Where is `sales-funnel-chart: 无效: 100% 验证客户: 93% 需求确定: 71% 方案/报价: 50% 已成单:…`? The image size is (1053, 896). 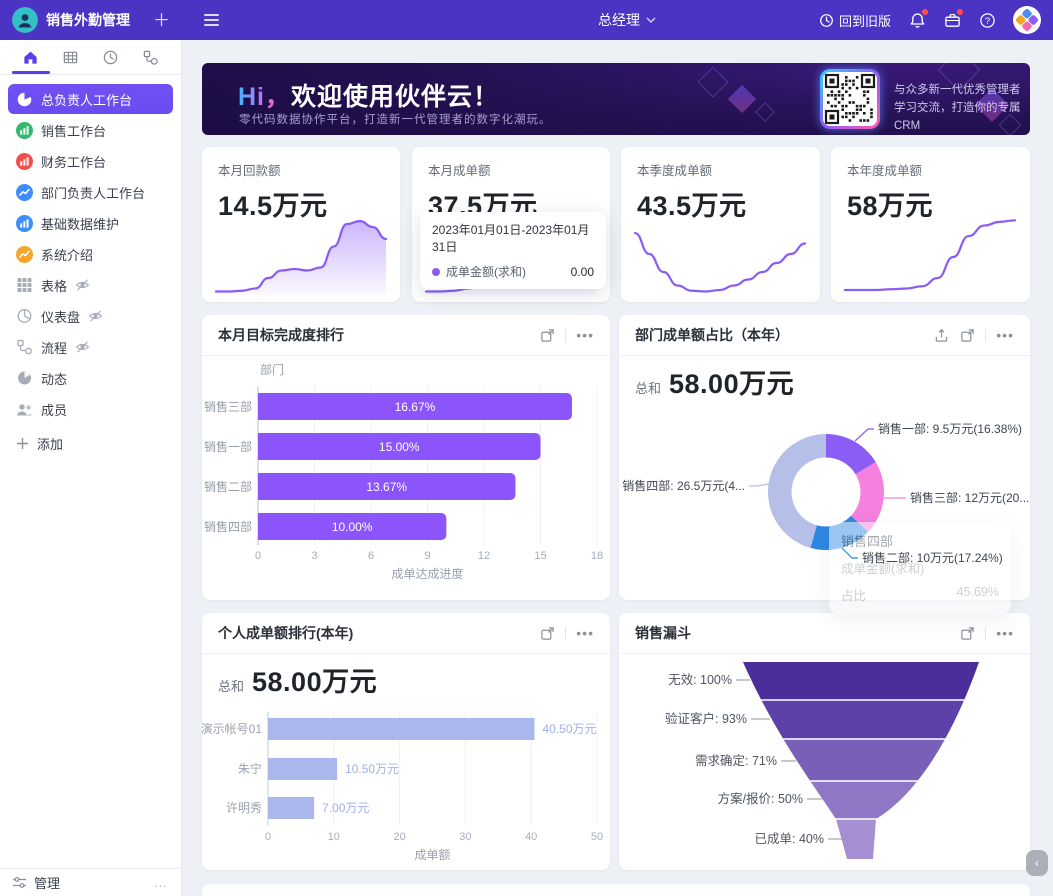 sales-funnel-chart: 无效: 100% 验证客户: 93% 需求确定: 71% 方案/报价: 50% 已成单:… is located at coordinates (824, 762).